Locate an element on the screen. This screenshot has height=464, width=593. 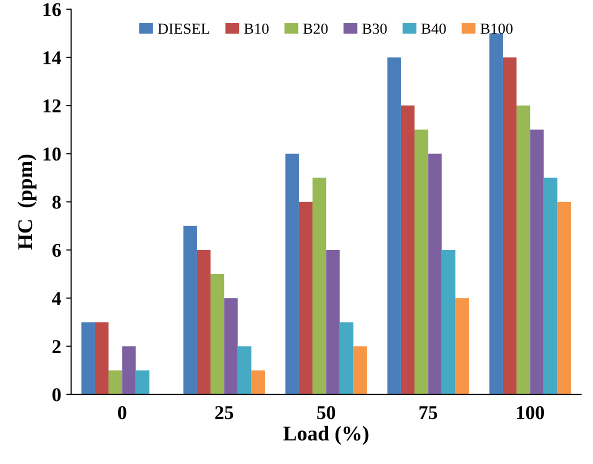
y-tick-label: 6 is located at coordinates (56, 250).